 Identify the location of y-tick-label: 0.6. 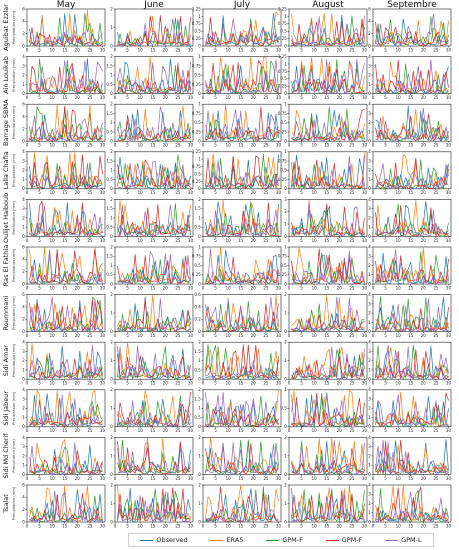
(197, 294).